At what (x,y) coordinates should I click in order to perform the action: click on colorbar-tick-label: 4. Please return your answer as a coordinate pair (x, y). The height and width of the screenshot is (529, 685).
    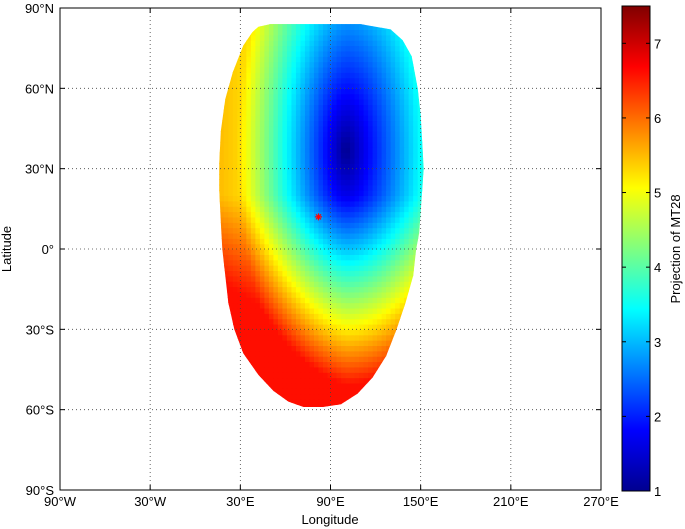
    Looking at the image, I should click on (657, 267).